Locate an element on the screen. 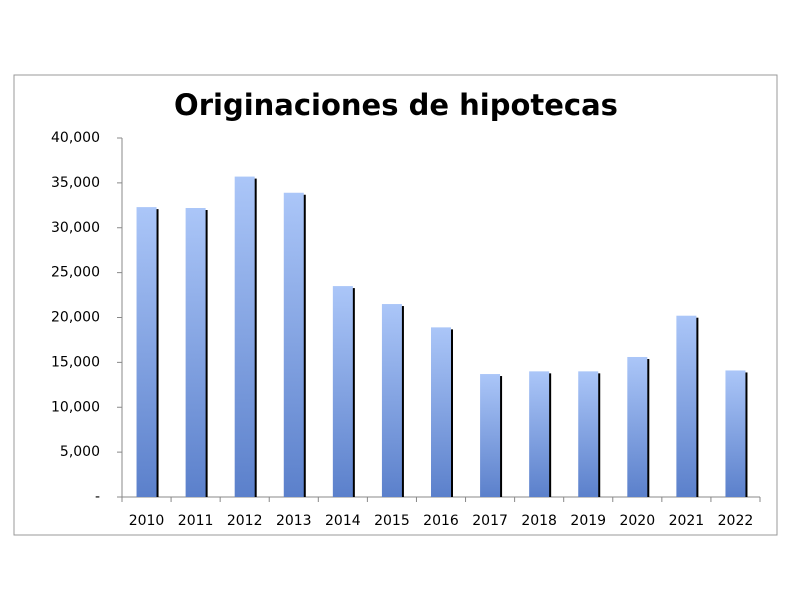 Image resolution: width=792 pixels, height=612 pixels. x-tick-label: 2022 is located at coordinates (736, 521).